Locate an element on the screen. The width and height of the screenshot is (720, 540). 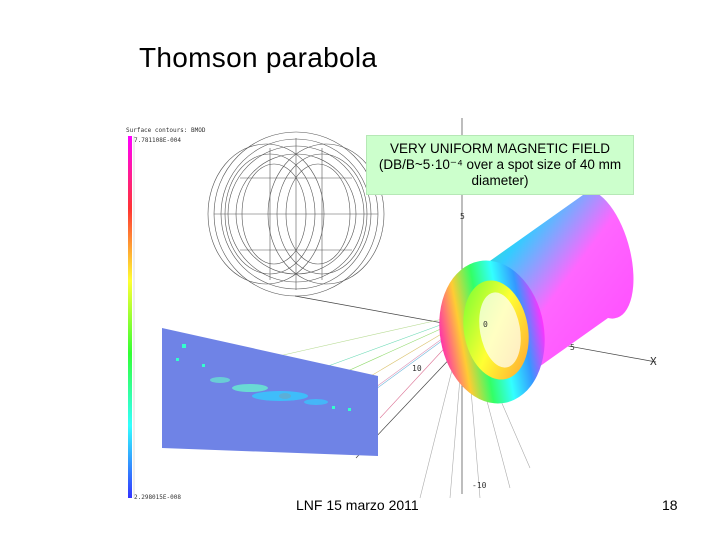
scale-title: Surface contours: BMOD is located at coordinates (166, 130).